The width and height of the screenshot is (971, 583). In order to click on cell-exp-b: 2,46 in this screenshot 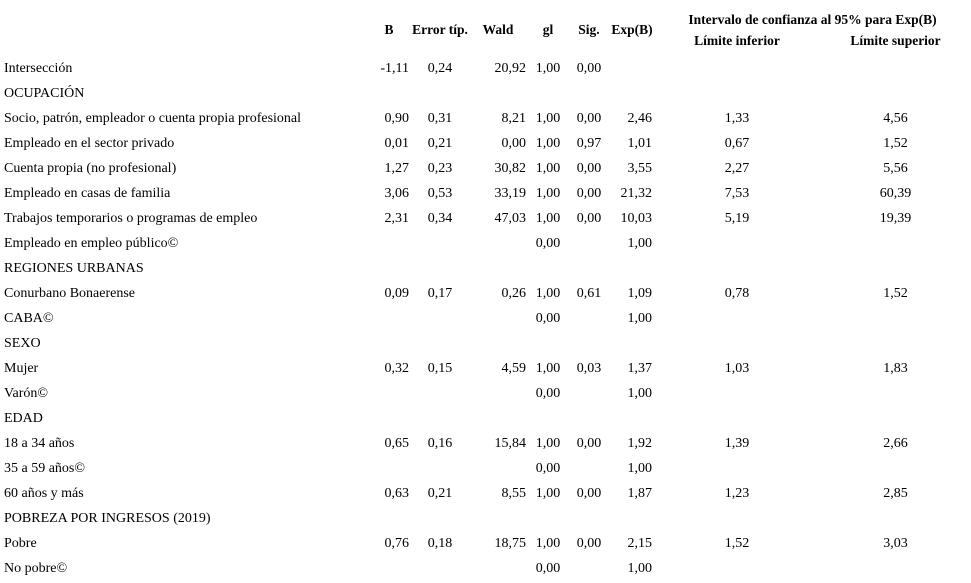, I will do `click(640, 118)`.